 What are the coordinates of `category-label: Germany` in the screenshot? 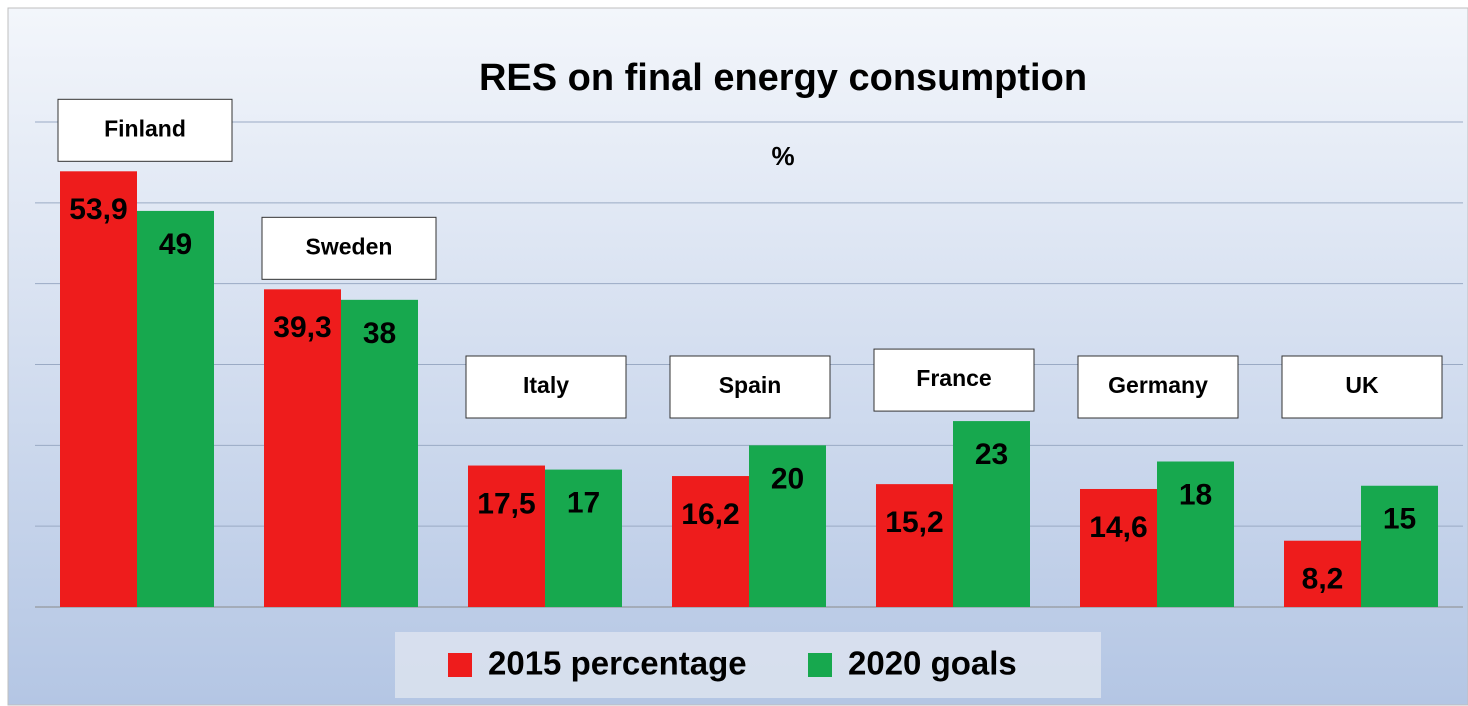 It's located at (1158, 385).